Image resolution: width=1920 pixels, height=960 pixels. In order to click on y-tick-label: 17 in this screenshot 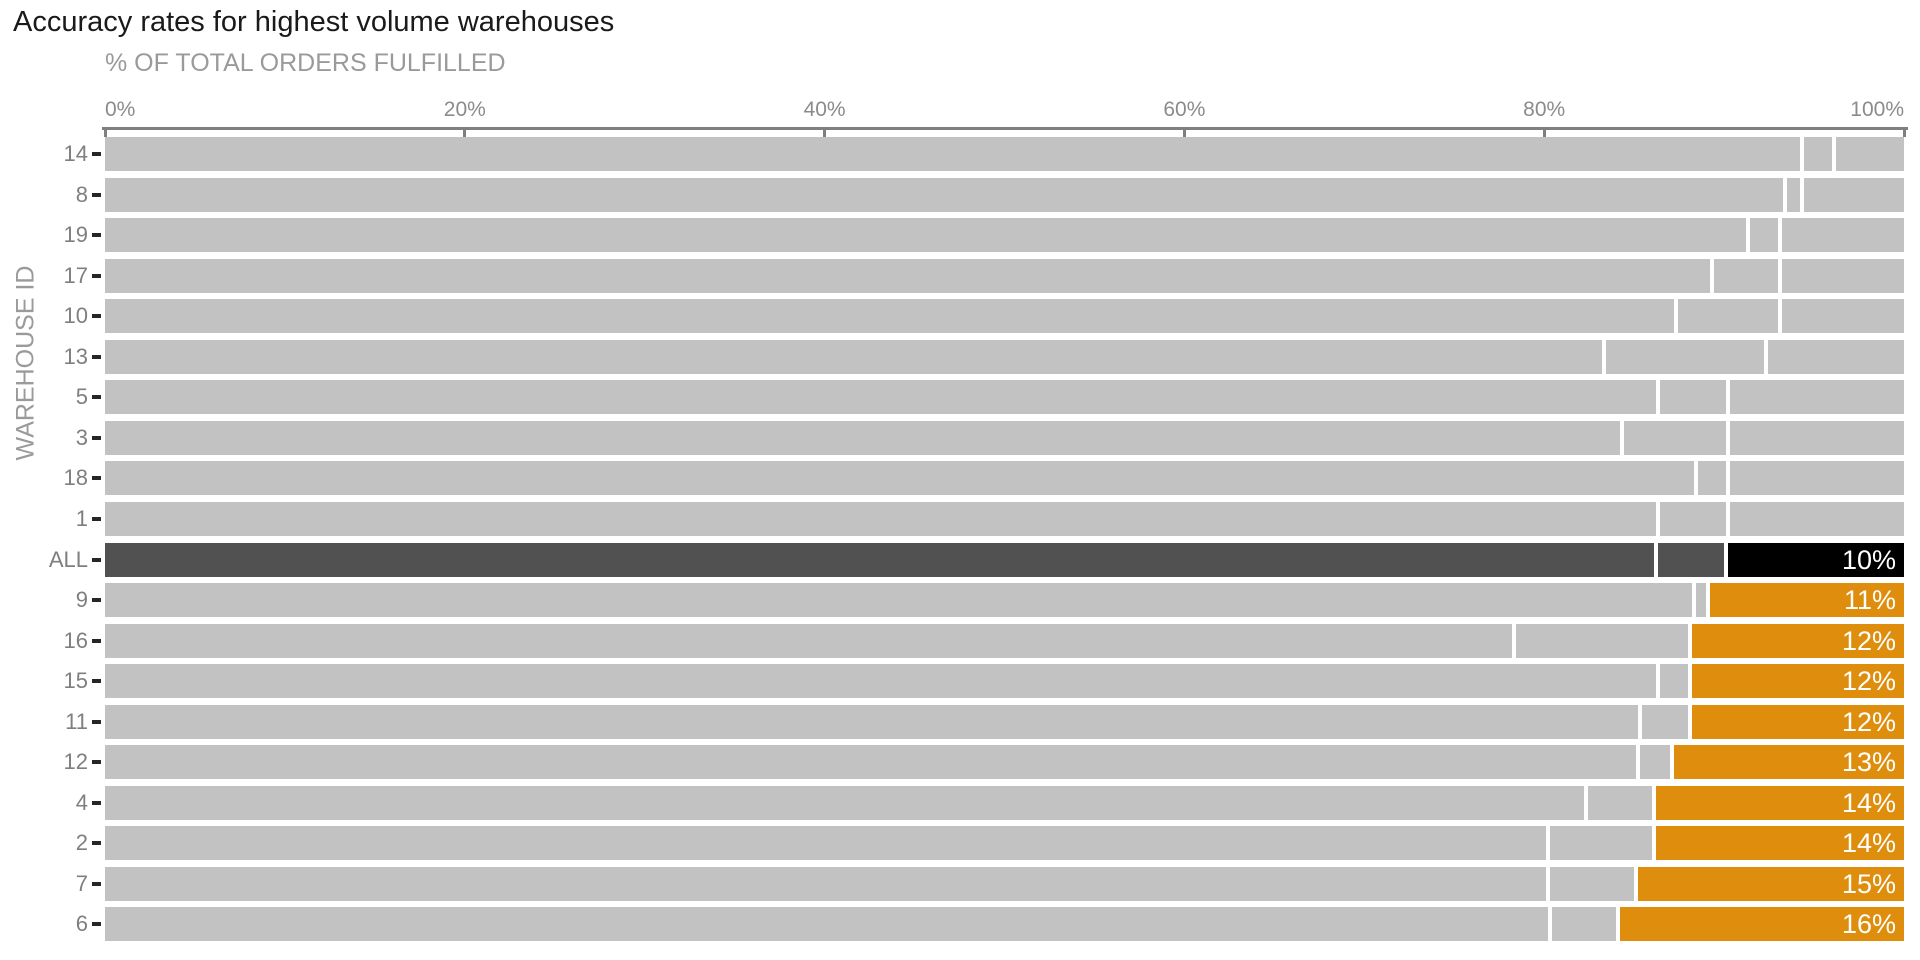, I will do `click(75, 275)`.